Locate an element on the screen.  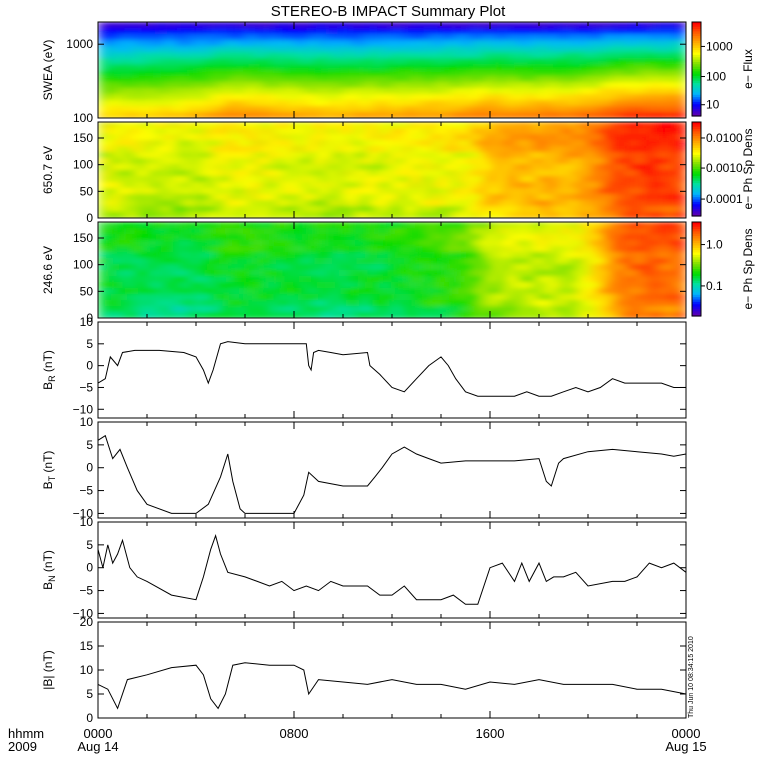
pad_650-colorbar-tick-label: 0.0010 is located at coordinates (724, 168).